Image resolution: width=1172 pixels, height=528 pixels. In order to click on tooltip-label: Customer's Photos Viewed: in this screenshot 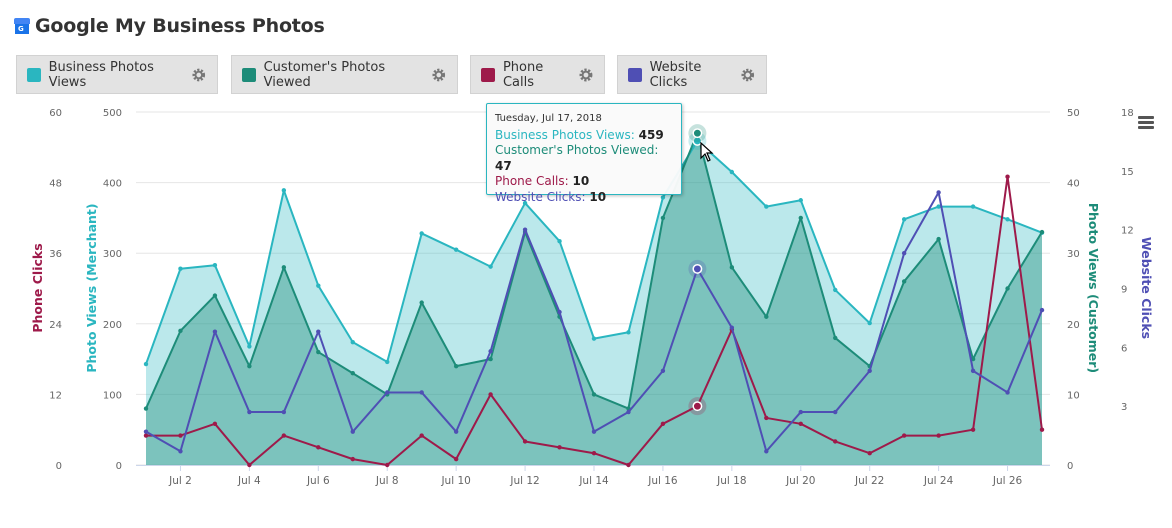, I will do `click(577, 150)`.